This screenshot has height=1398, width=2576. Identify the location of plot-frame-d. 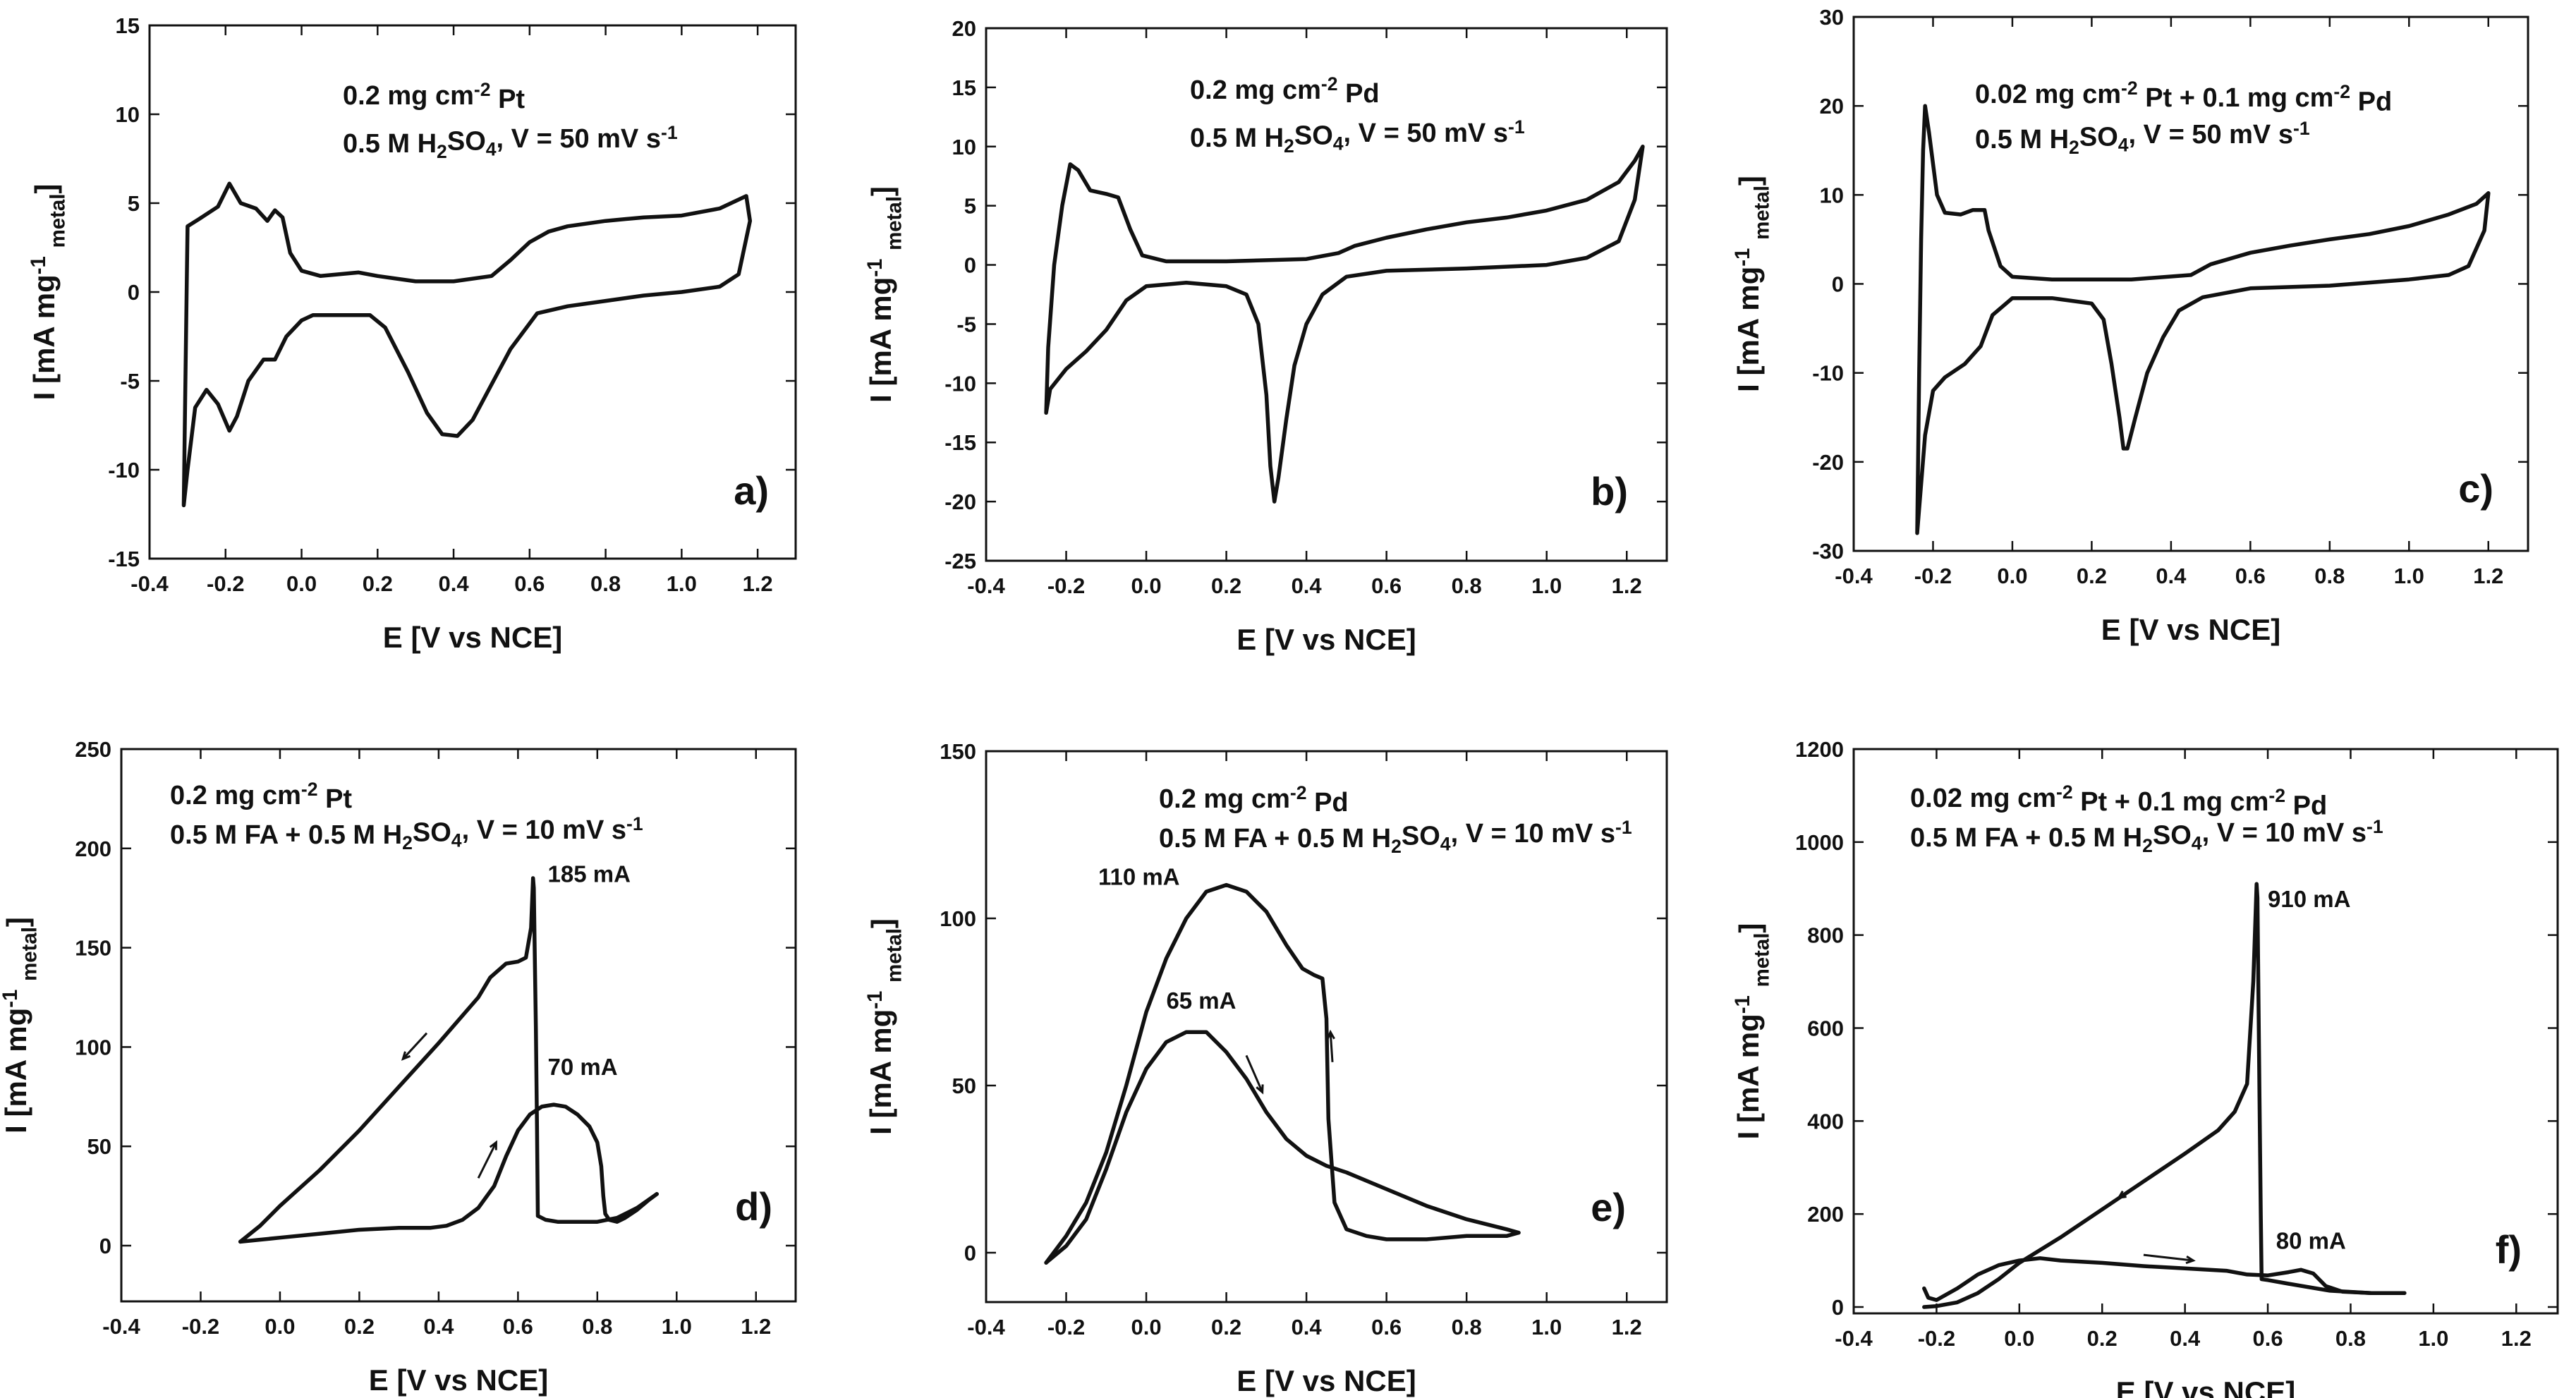
(459, 1025).